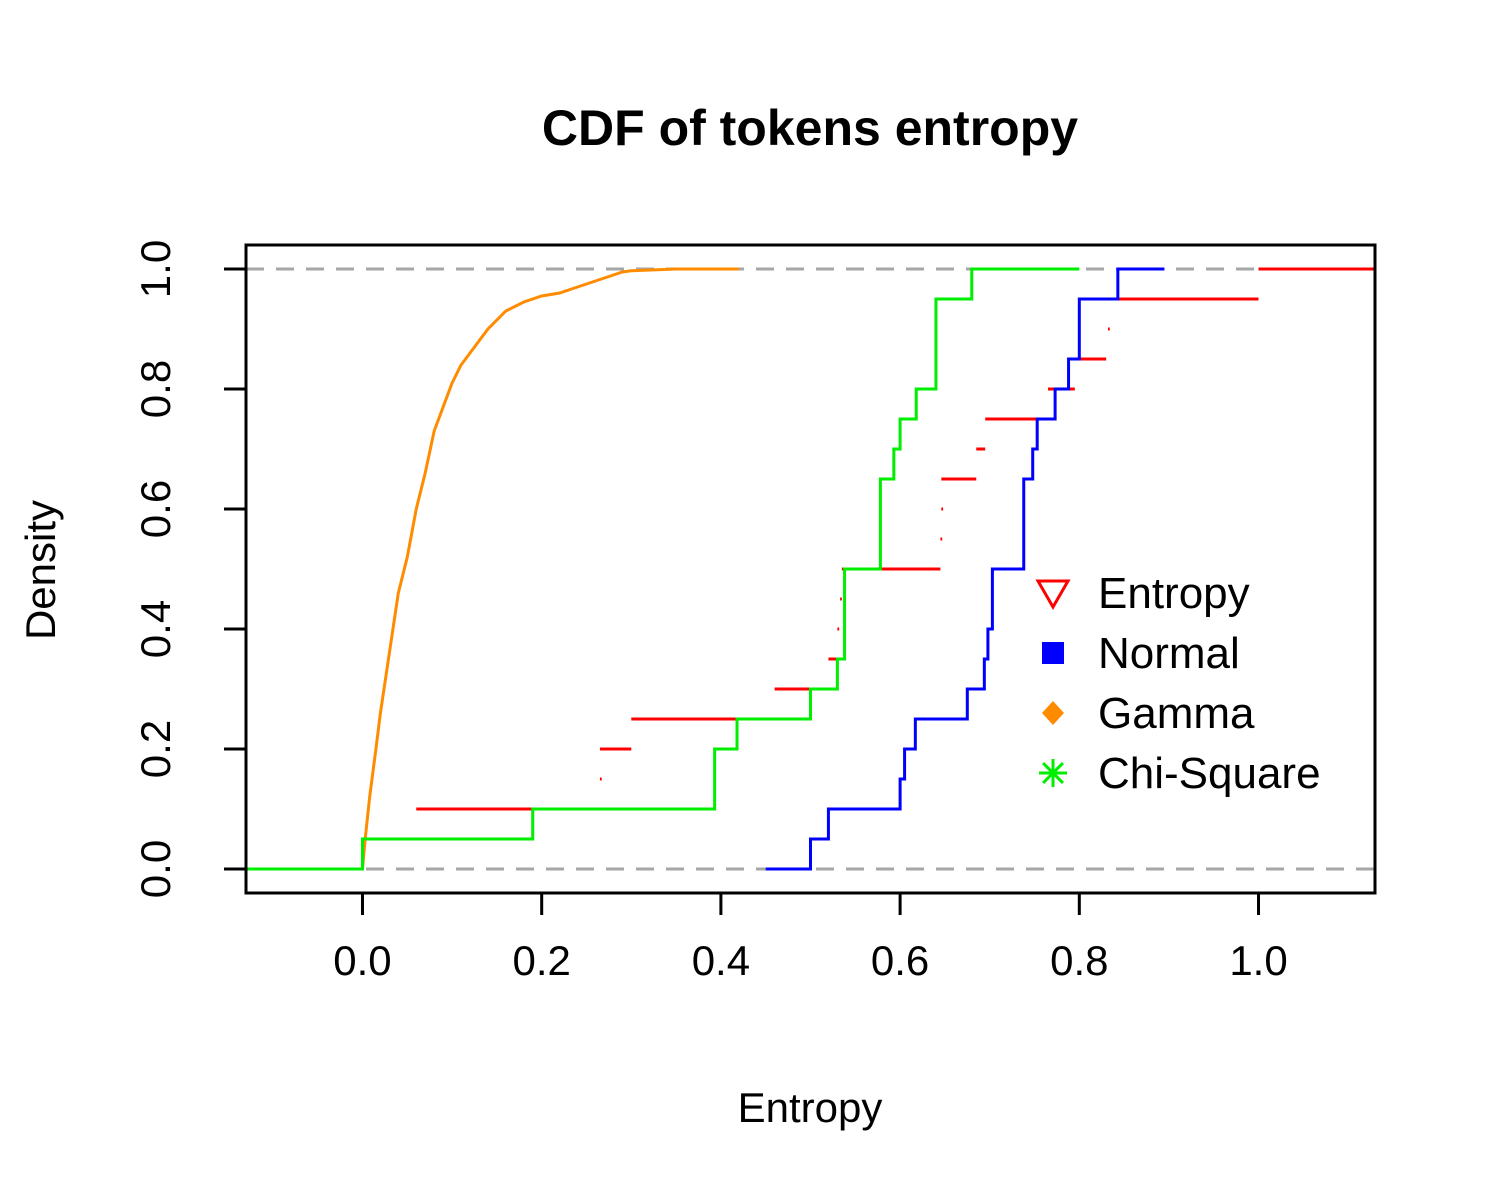 This screenshot has width=1500, height=1200. I want to click on x-tick-label-3: 0.6, so click(900, 960).